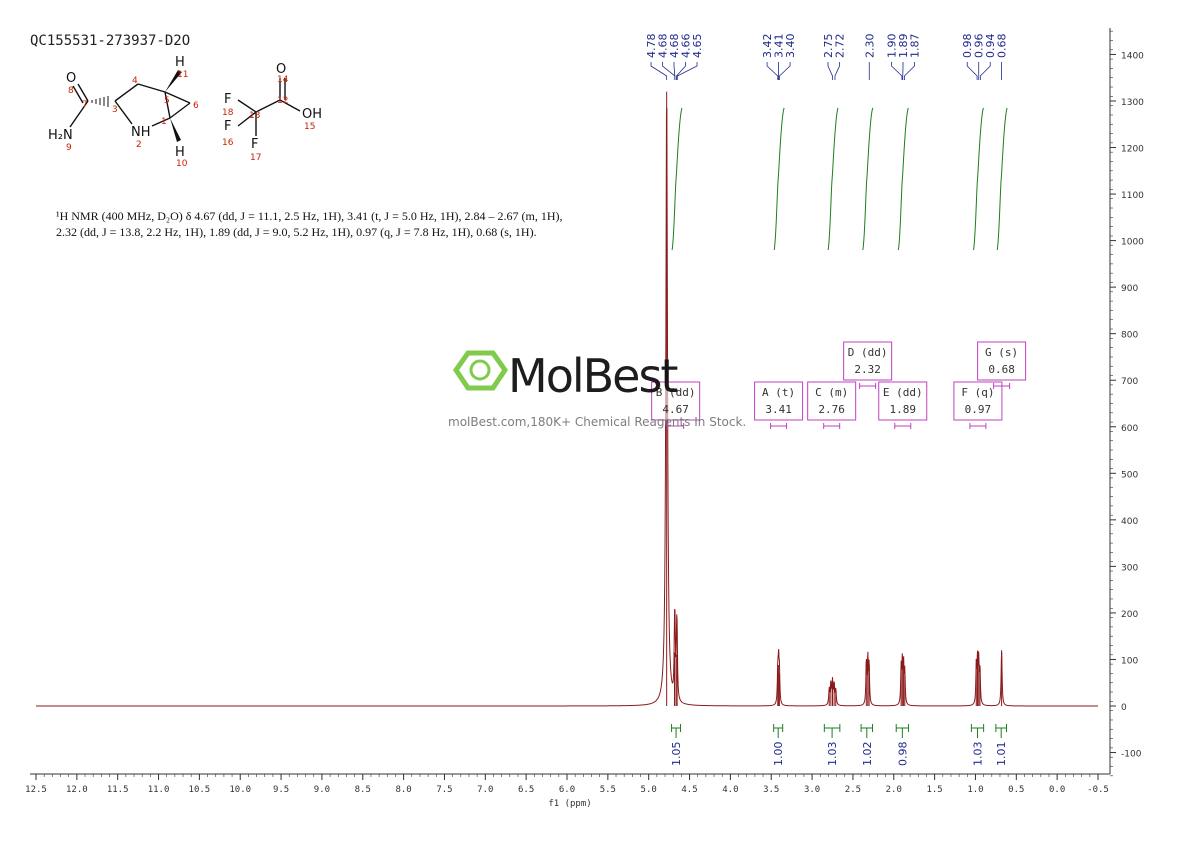 This screenshot has width=1190, height=846. Describe the element at coordinates (1129, 661) in the screenshot. I see `y-tick-label: 100` at that location.